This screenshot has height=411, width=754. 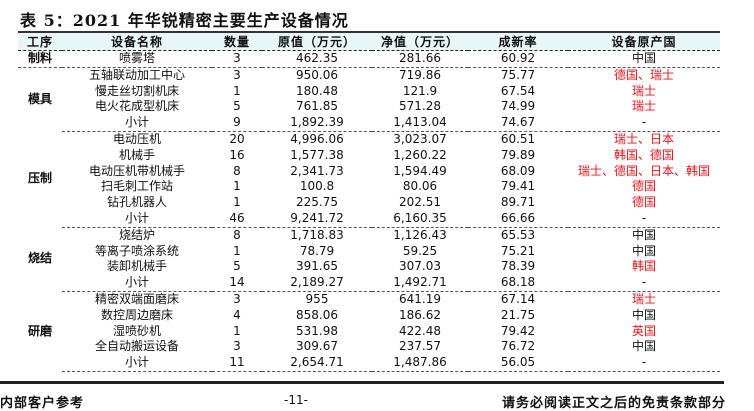 What do you see at coordinates (237, 74) in the screenshot?
I see `quantity-cell: 3` at bounding box center [237, 74].